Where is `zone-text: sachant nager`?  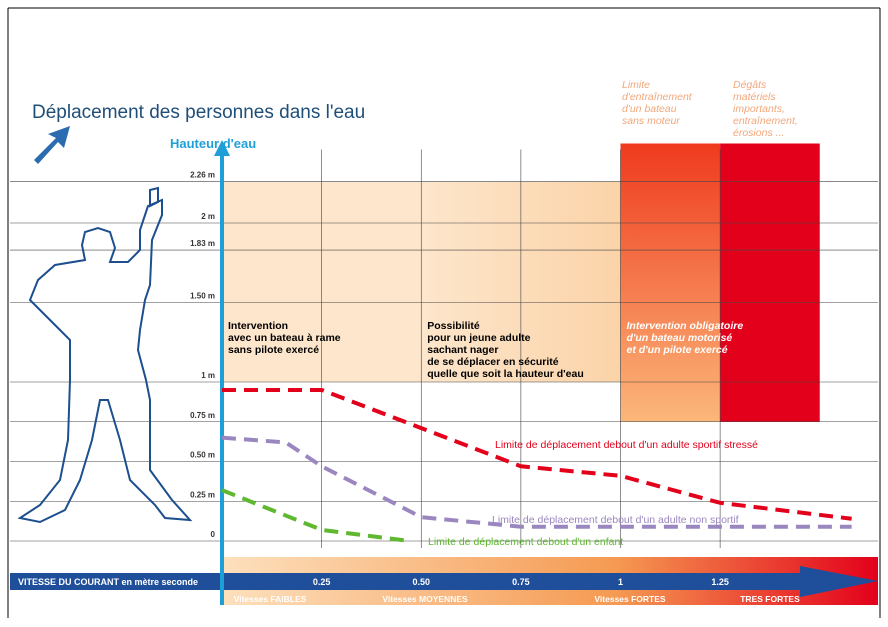 zone-text: sachant nager is located at coordinates (462, 350).